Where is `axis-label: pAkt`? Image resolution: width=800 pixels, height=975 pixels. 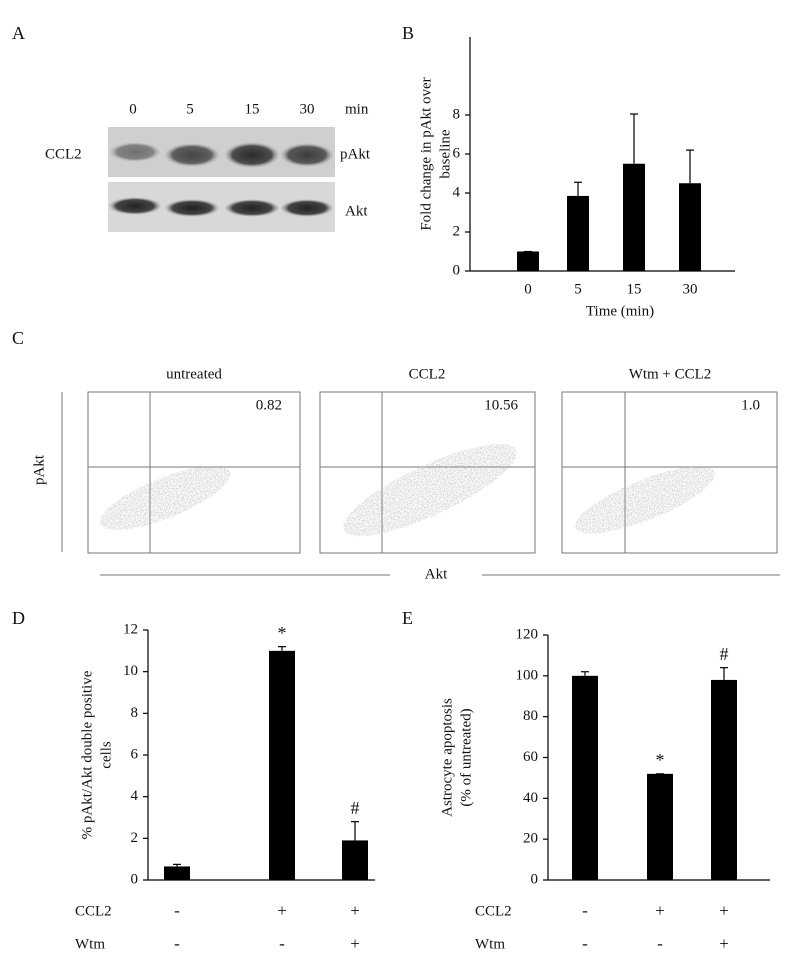 axis-label: pAkt is located at coordinates (39, 469).